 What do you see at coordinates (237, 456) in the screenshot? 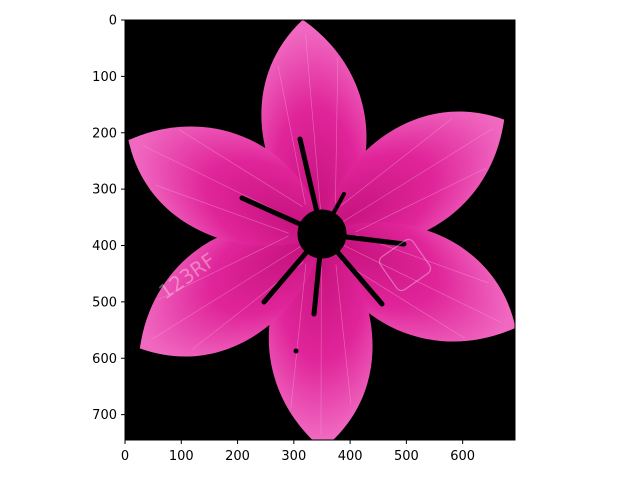
I see `x-tick-label: 200` at bounding box center [237, 456].